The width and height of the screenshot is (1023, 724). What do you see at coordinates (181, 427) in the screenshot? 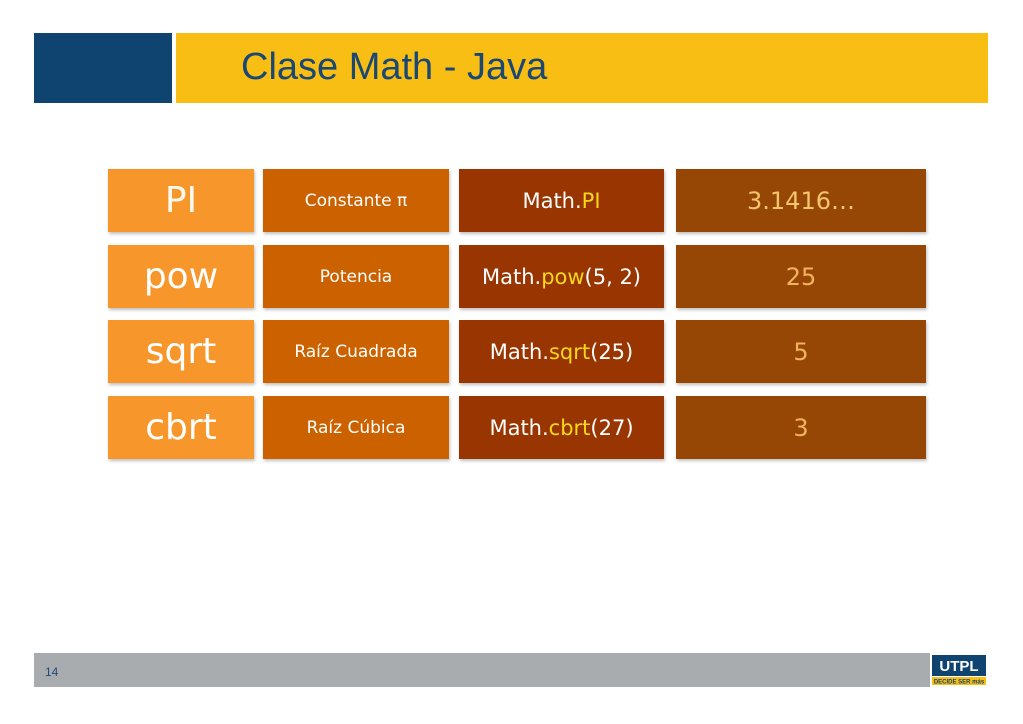
I see `method-name-cbrt: cbrt` at bounding box center [181, 427].